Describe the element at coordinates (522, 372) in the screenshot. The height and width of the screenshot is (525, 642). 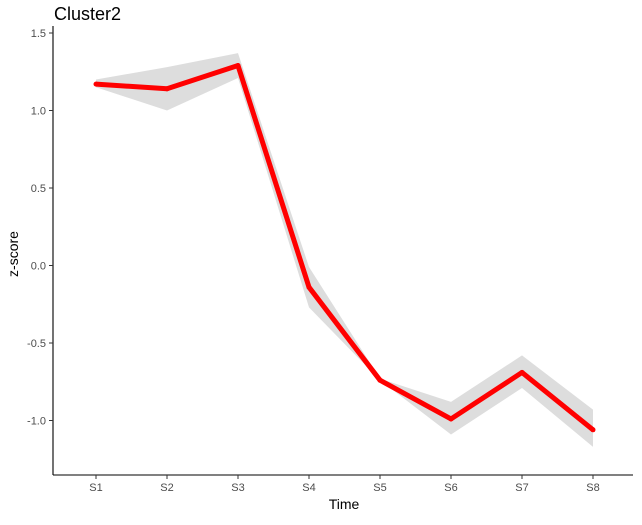
I see `data-point-s7` at that location.